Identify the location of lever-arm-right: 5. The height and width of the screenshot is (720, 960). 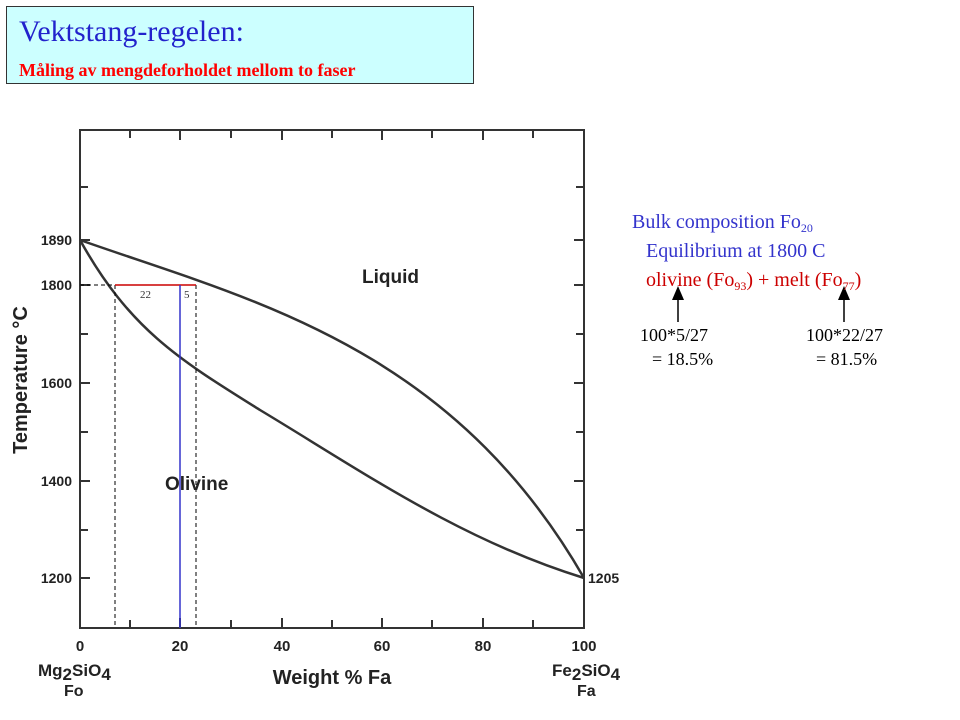
(187, 295).